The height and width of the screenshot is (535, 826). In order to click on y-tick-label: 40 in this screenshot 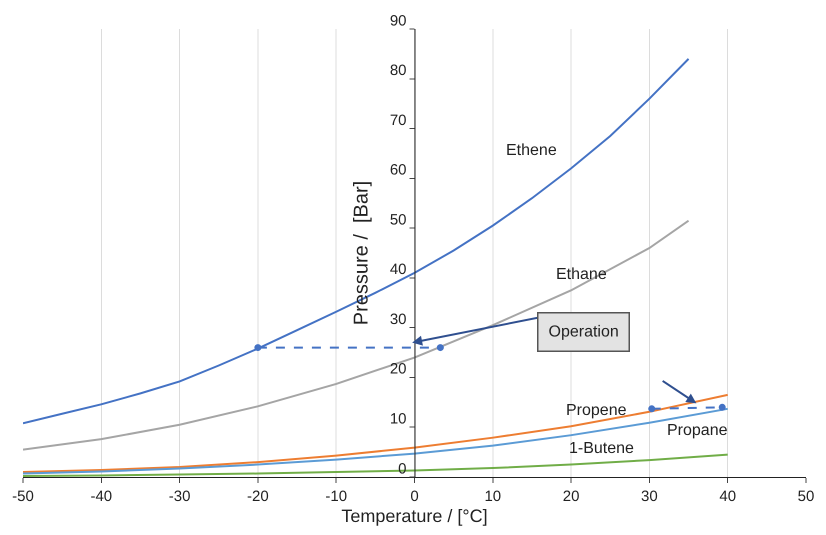, I will do `click(398, 269)`.